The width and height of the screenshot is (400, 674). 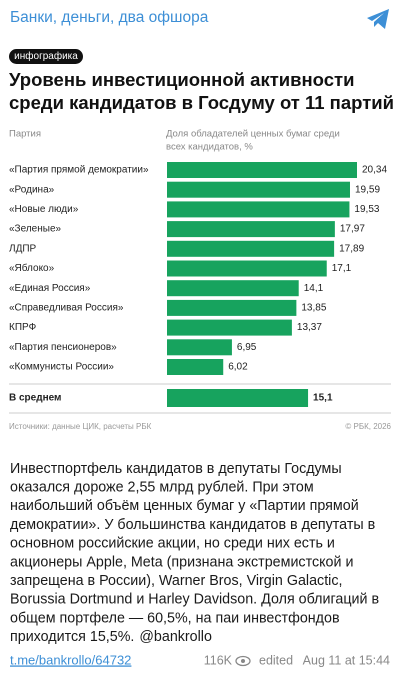 What do you see at coordinates (314, 288) in the screenshot?
I see `value-label: 14,1` at bounding box center [314, 288].